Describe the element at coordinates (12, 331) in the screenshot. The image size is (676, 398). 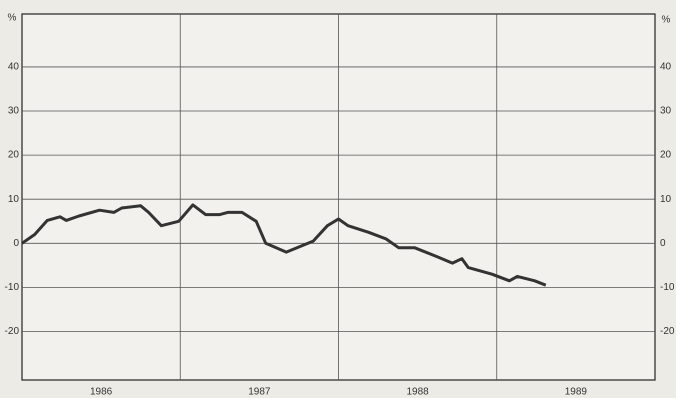
I see `y-tick-label: -20` at that location.